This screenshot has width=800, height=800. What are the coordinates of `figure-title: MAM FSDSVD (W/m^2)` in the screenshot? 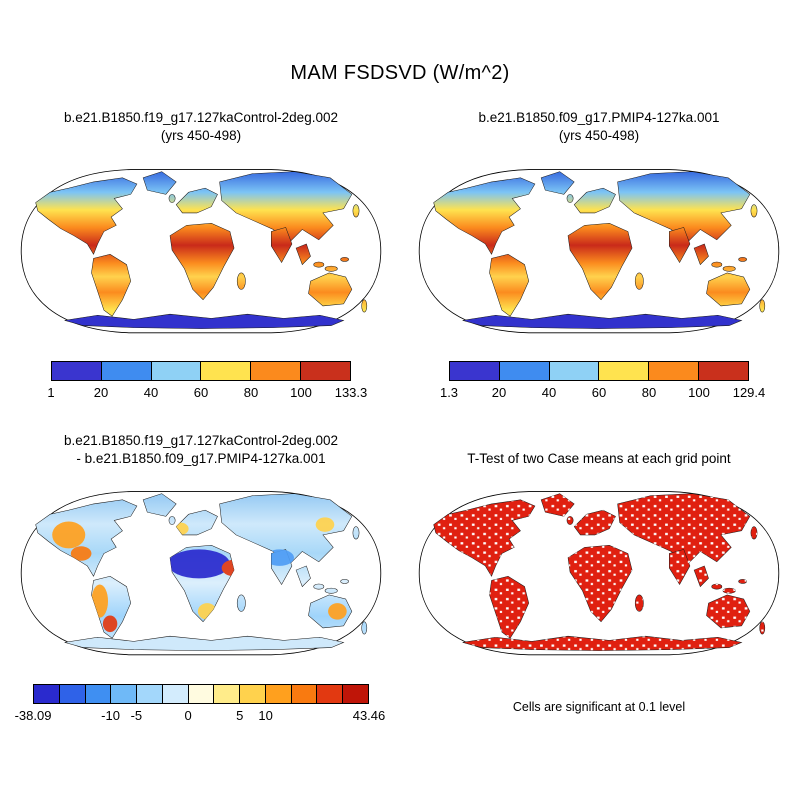 It's located at (400, 73).